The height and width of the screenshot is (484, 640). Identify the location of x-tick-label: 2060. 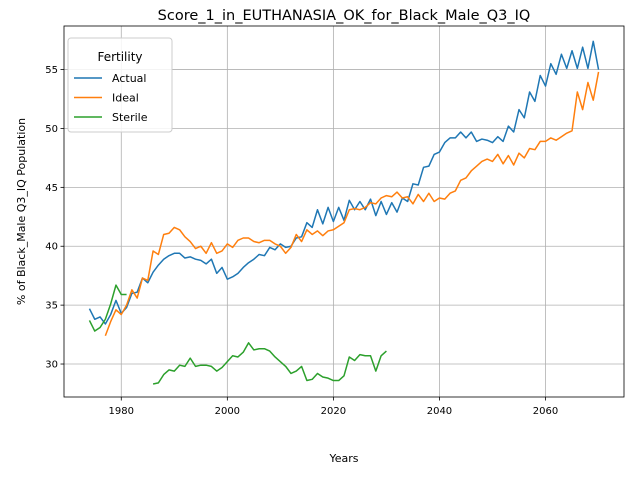
(545, 411).